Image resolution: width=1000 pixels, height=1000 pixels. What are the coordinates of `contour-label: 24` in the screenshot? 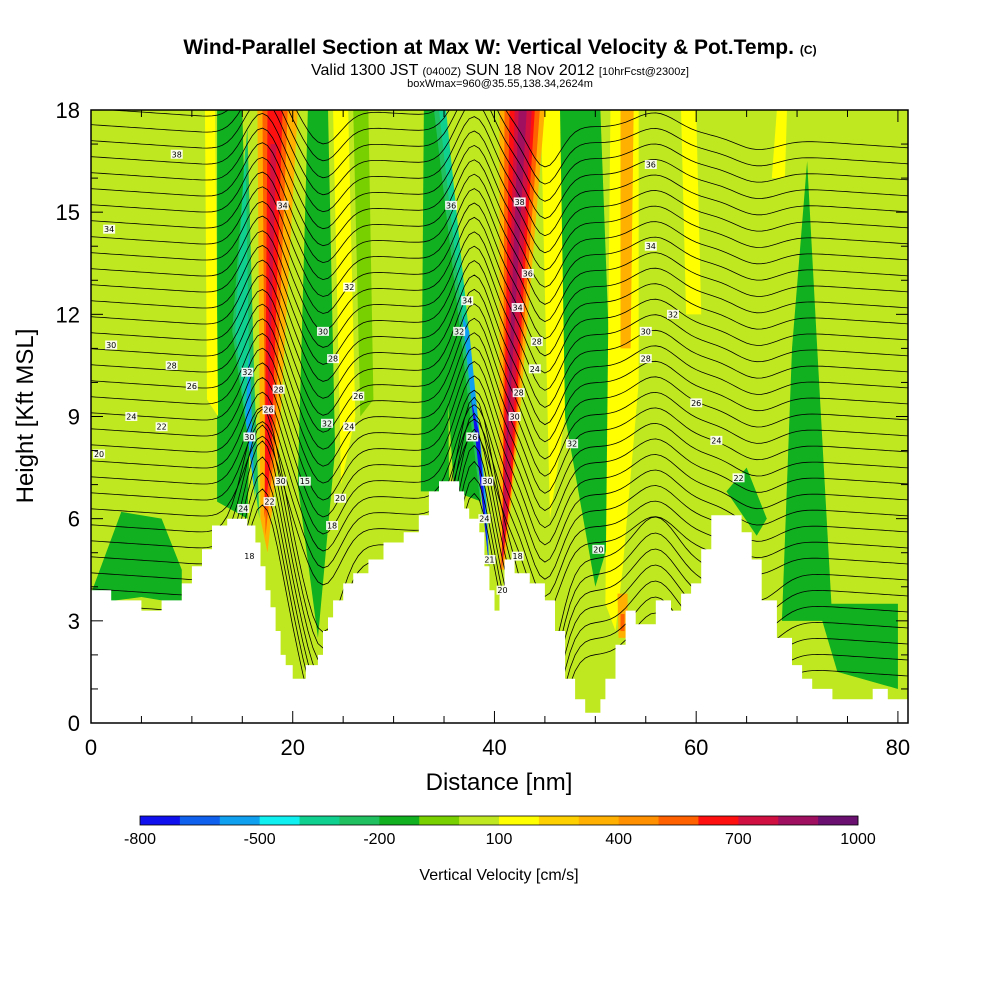 It's located at (716, 440).